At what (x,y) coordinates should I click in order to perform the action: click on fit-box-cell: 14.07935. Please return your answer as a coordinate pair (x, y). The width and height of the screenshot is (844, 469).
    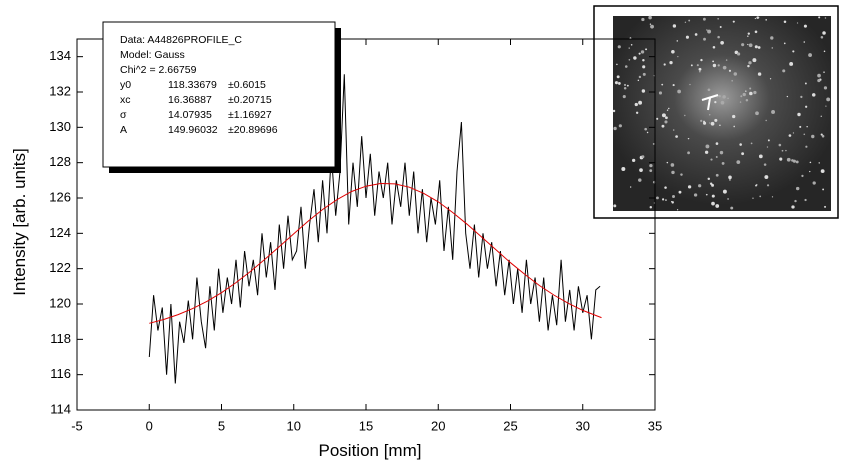
    Looking at the image, I should click on (190, 115).